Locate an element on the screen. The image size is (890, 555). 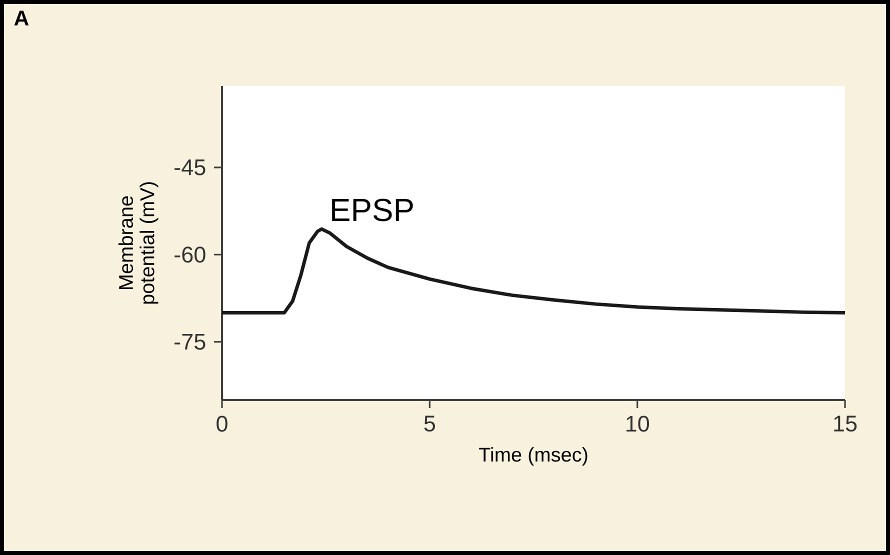
y-tick-label: -60 is located at coordinates (190, 254).